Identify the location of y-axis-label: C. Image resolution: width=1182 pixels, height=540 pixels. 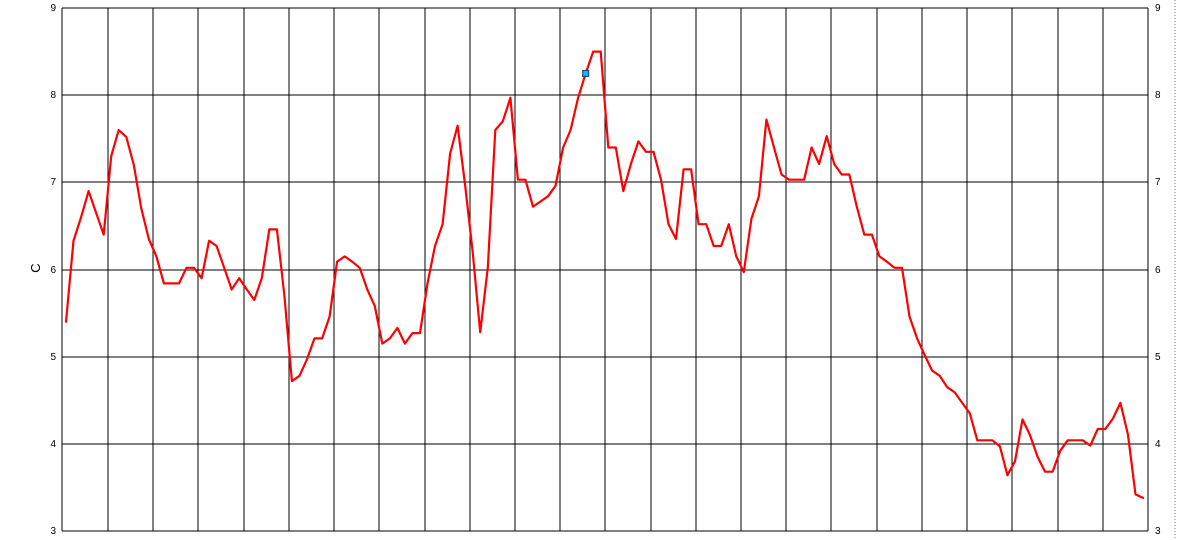
(35, 267).